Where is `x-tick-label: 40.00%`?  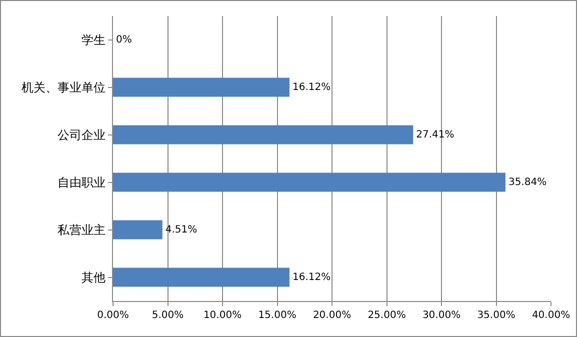
x-tick-label: 40.00% is located at coordinates (551, 315).